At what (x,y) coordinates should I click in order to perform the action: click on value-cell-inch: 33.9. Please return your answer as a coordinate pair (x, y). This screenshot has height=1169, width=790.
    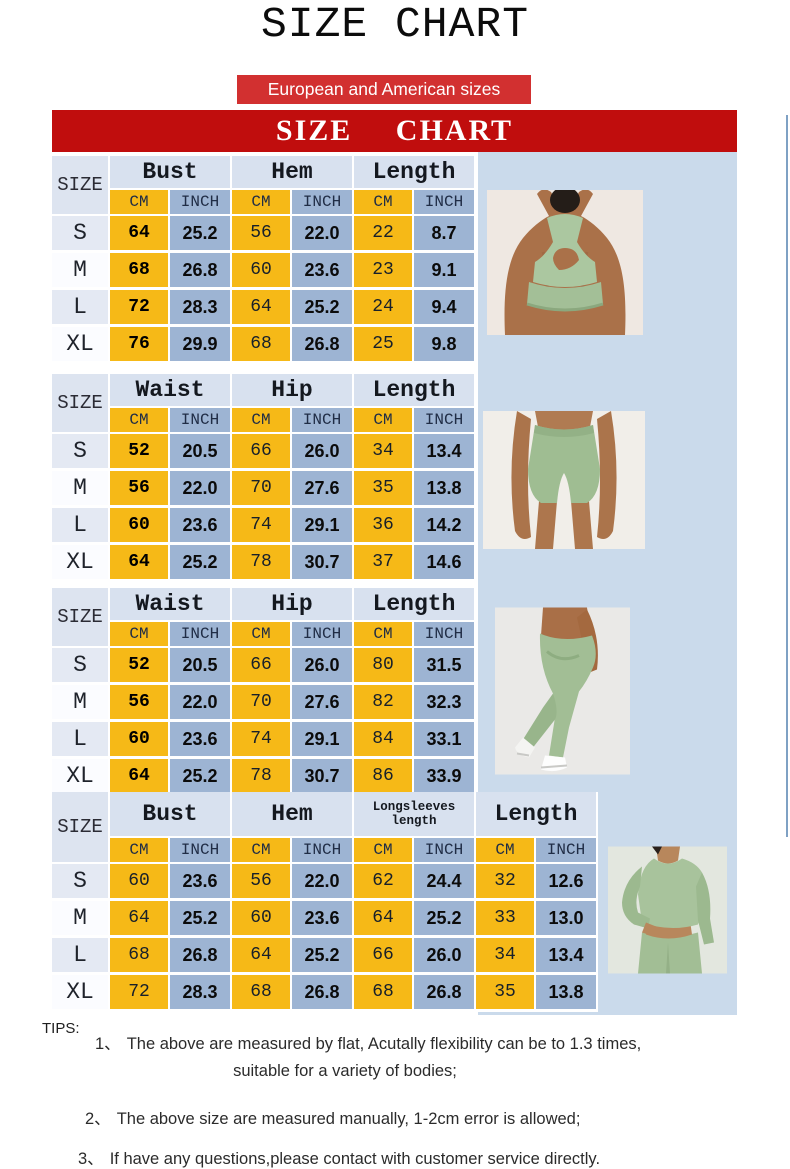
    Looking at the image, I should click on (444, 776).